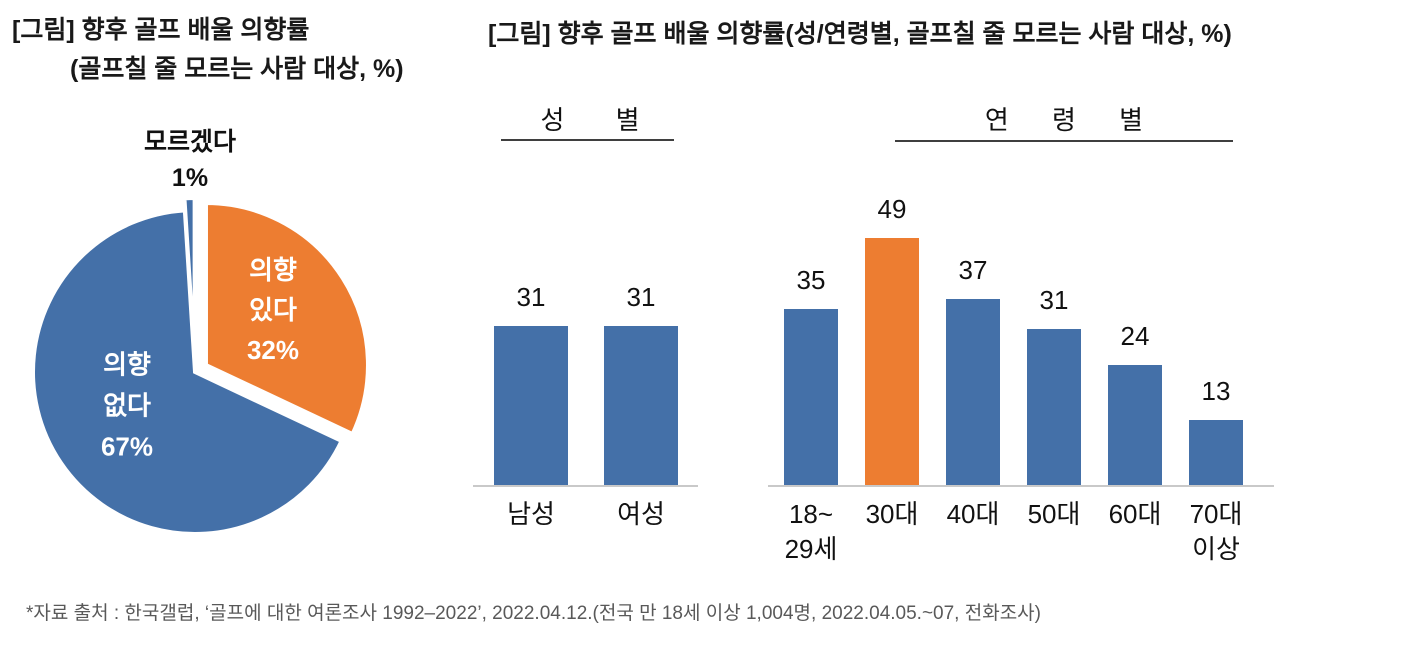 The height and width of the screenshot is (654, 1406). What do you see at coordinates (1021, 486) in the screenshot?
I see `age-axis-line` at bounding box center [1021, 486].